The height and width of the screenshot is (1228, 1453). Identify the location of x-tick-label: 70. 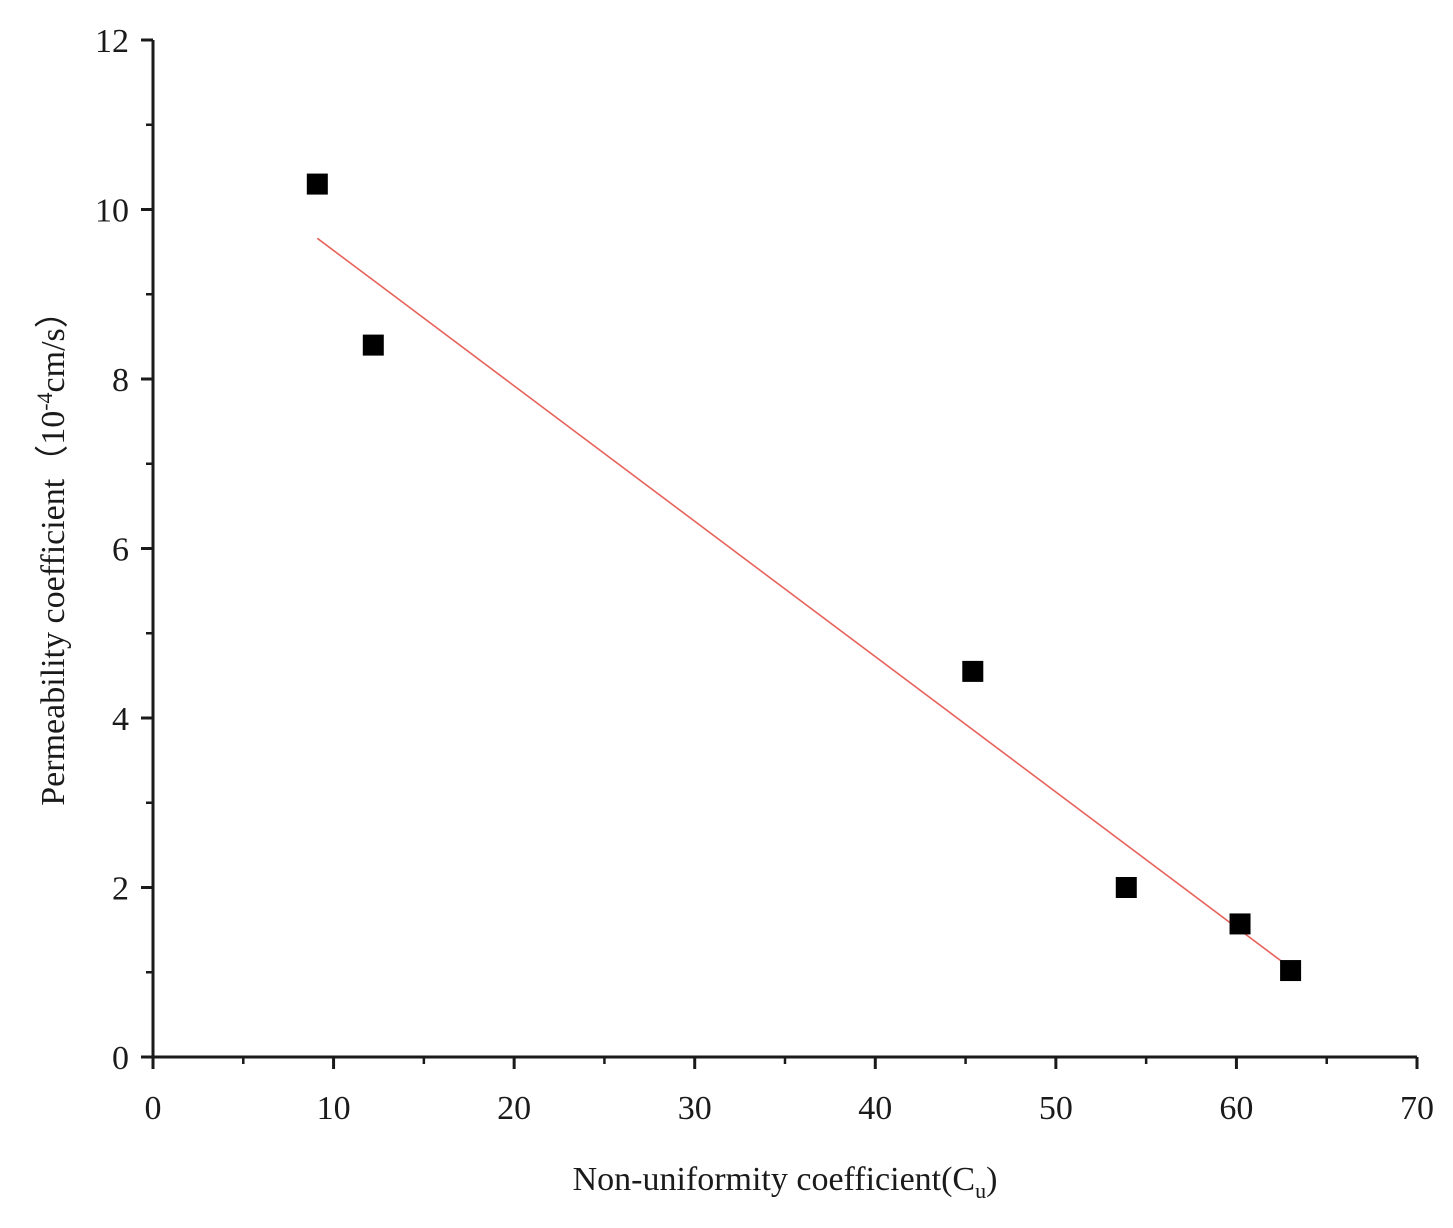
(1417, 1108).